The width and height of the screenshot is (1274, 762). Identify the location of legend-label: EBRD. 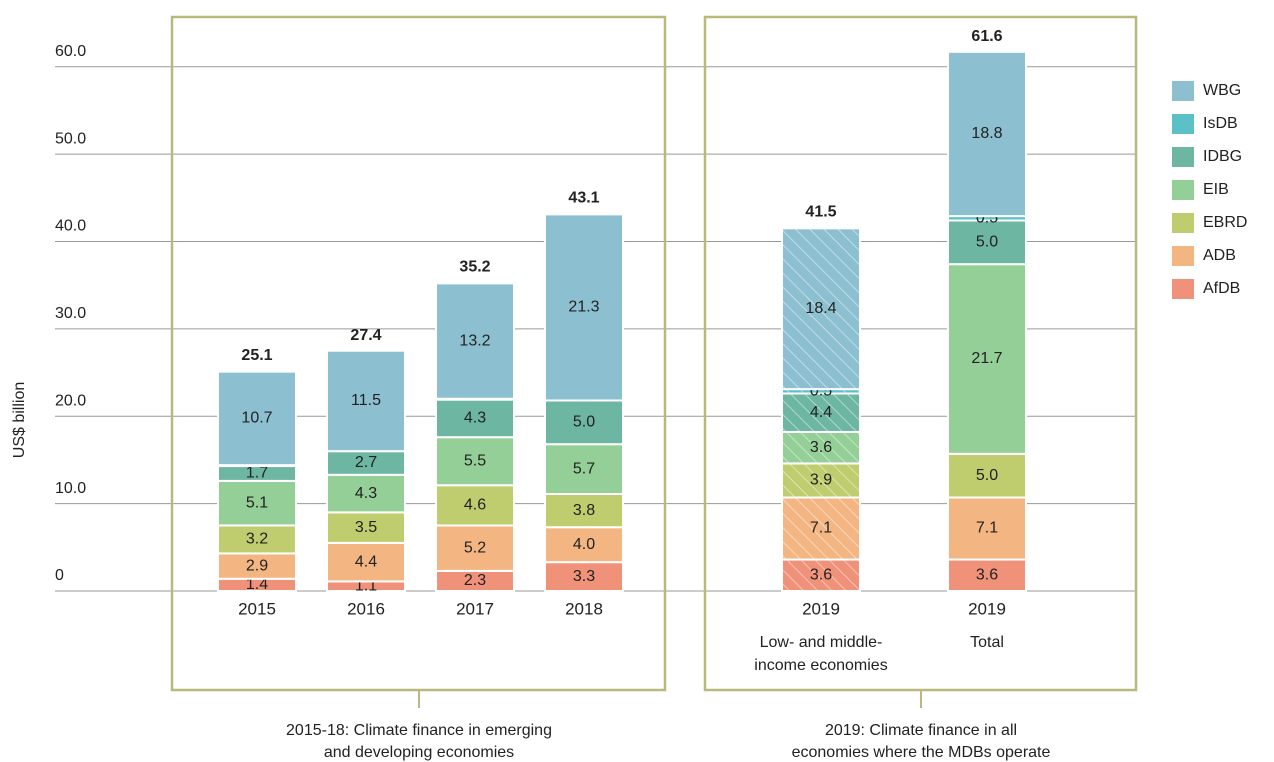
(1225, 222).